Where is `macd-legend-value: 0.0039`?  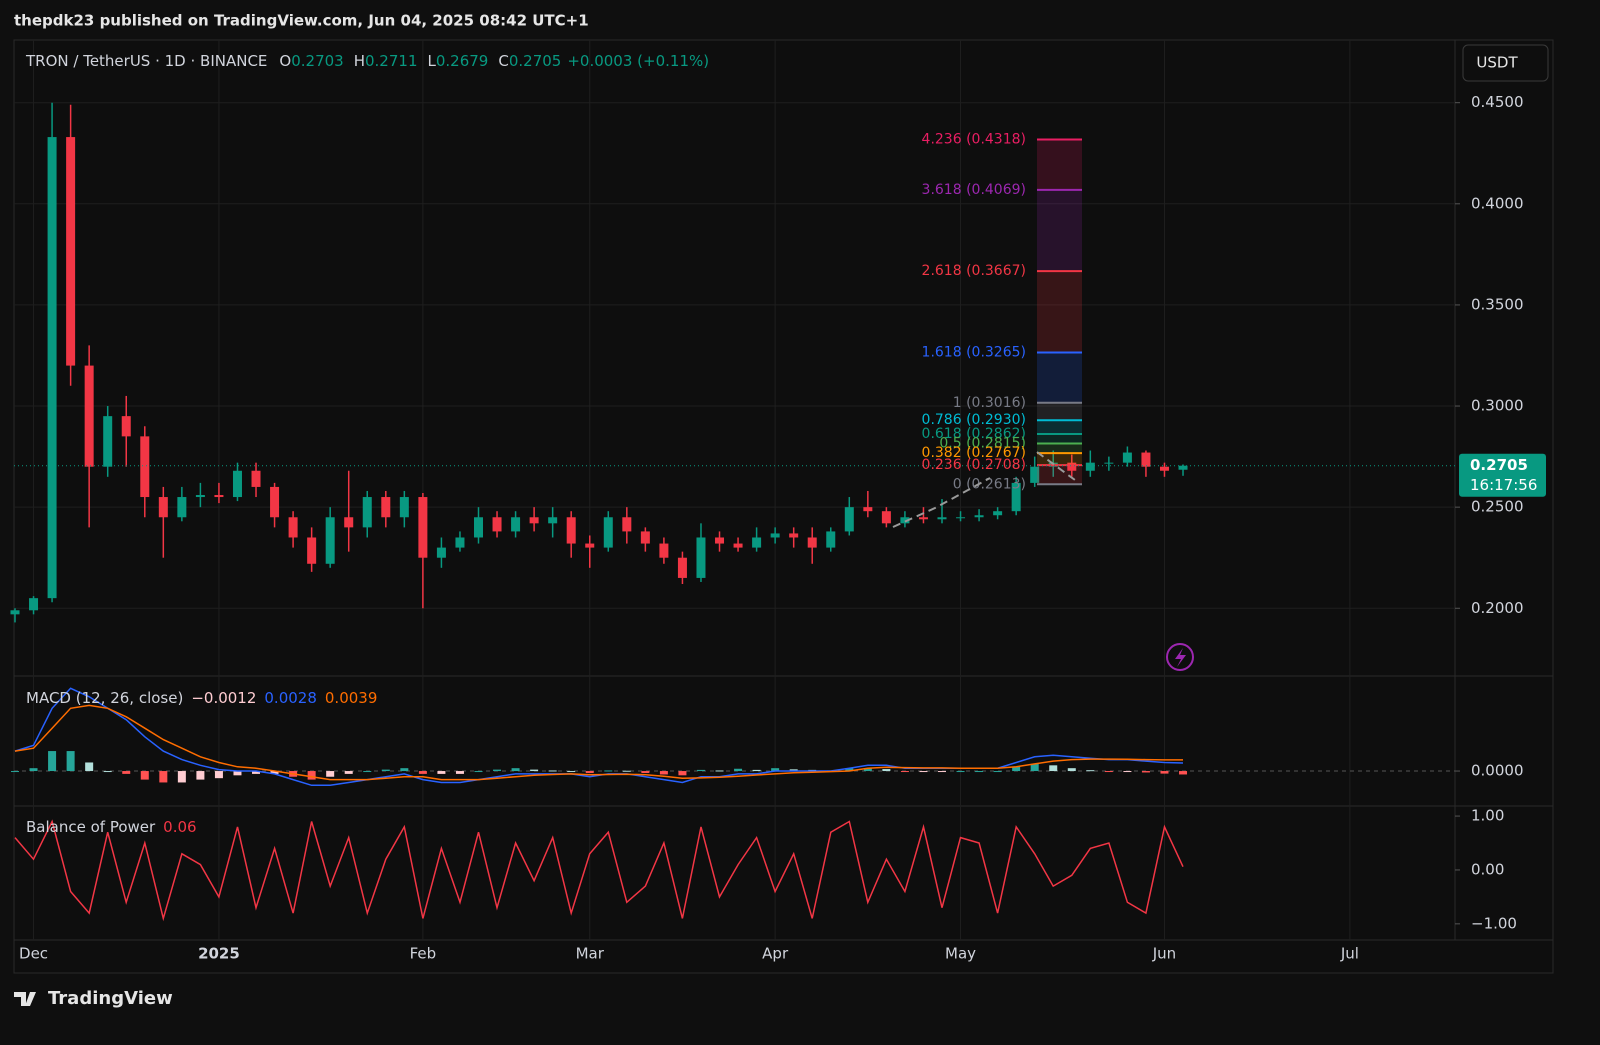 macd-legend-value: 0.0039 is located at coordinates (351, 698).